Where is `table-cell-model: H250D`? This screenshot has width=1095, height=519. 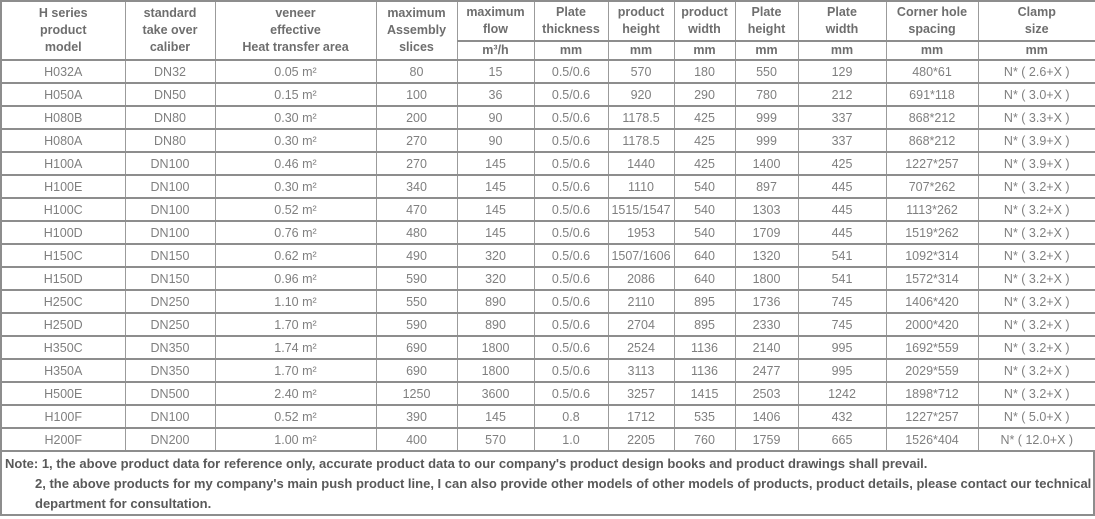 table-cell-model: H250D is located at coordinates (63, 324).